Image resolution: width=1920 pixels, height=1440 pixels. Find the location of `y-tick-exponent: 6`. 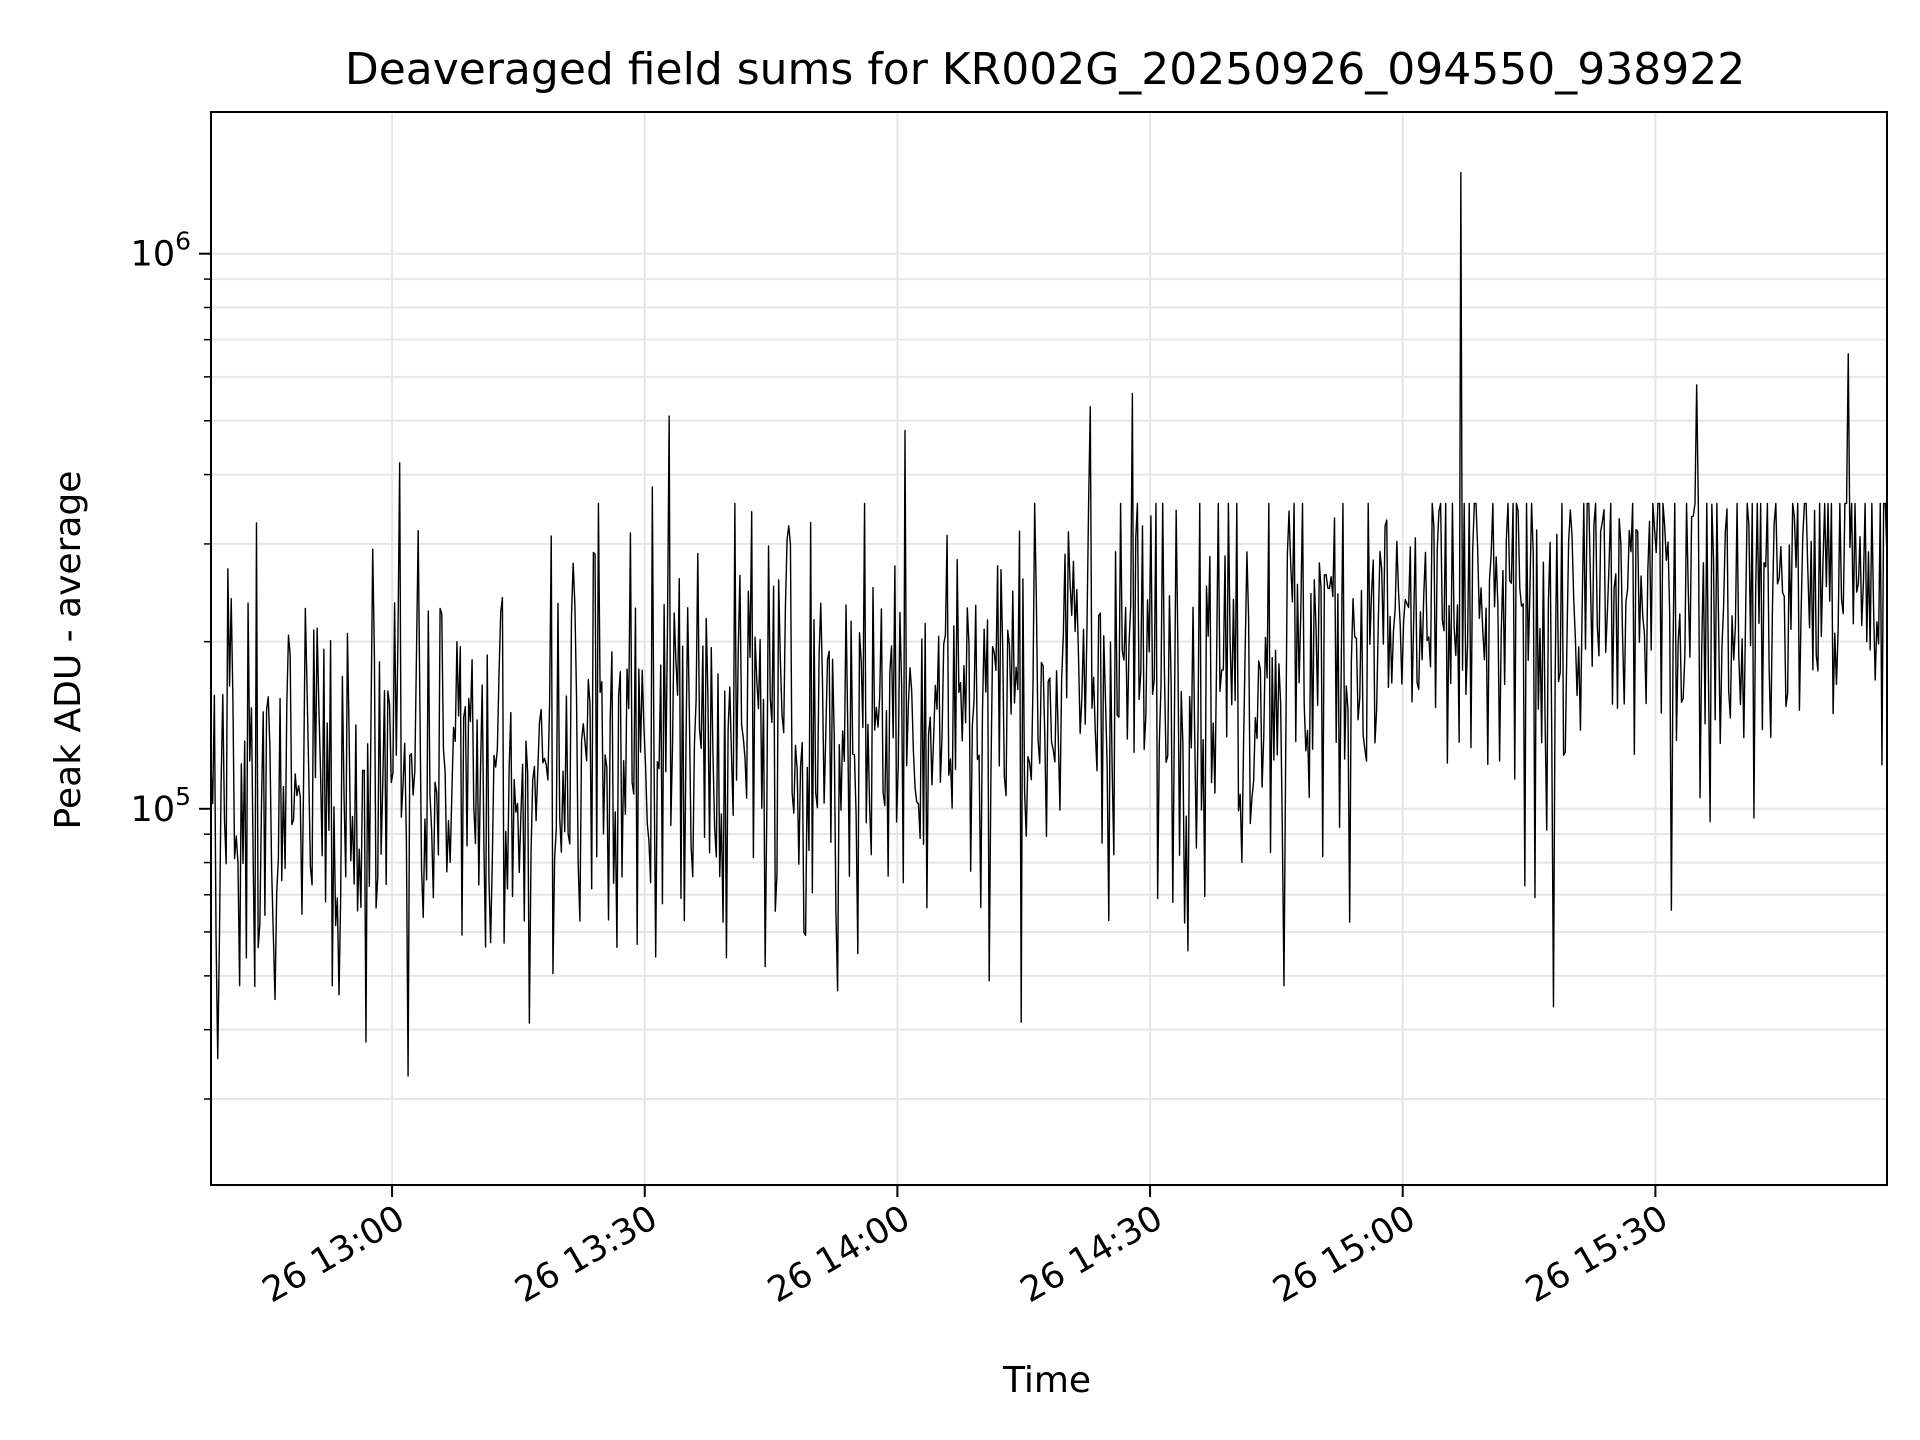

y-tick-exponent: 6 is located at coordinates (183, 241).